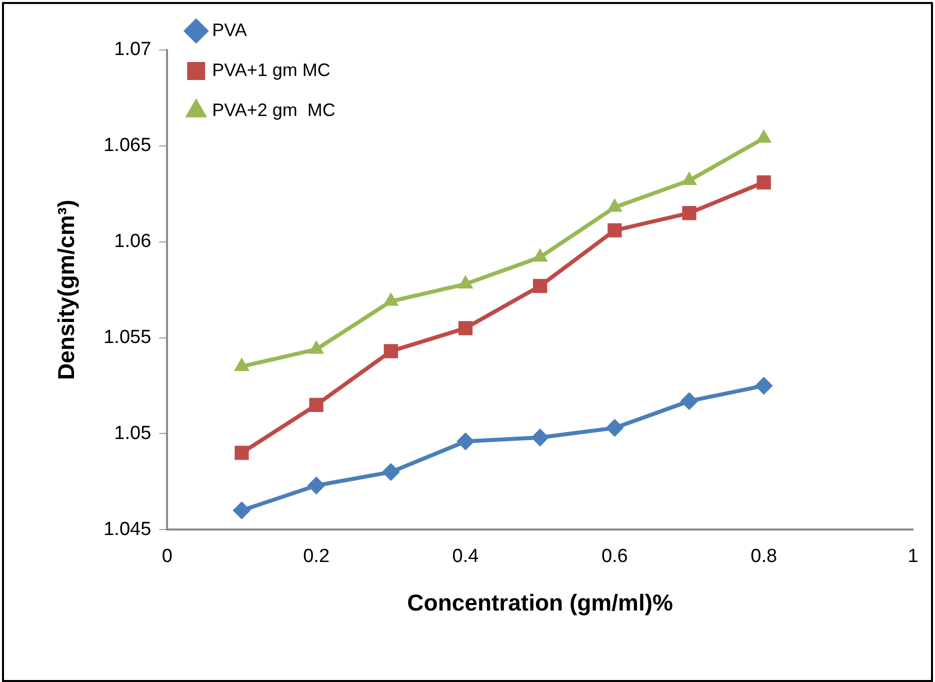  What do you see at coordinates (229, 30) in the screenshot?
I see `legend-label: PVA` at bounding box center [229, 30].